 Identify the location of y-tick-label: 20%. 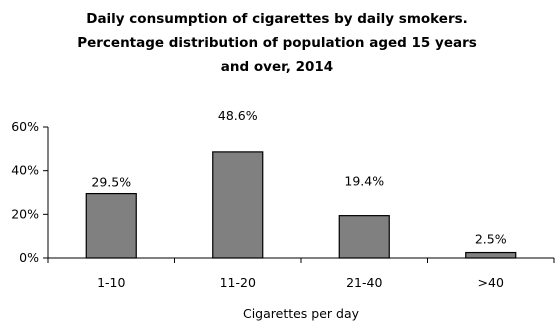
(25, 213).